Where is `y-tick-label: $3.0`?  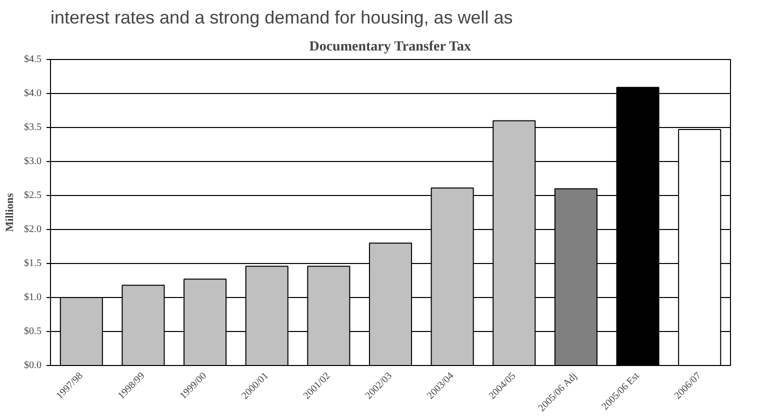 y-tick-label: $3.0 is located at coordinates (33, 161).